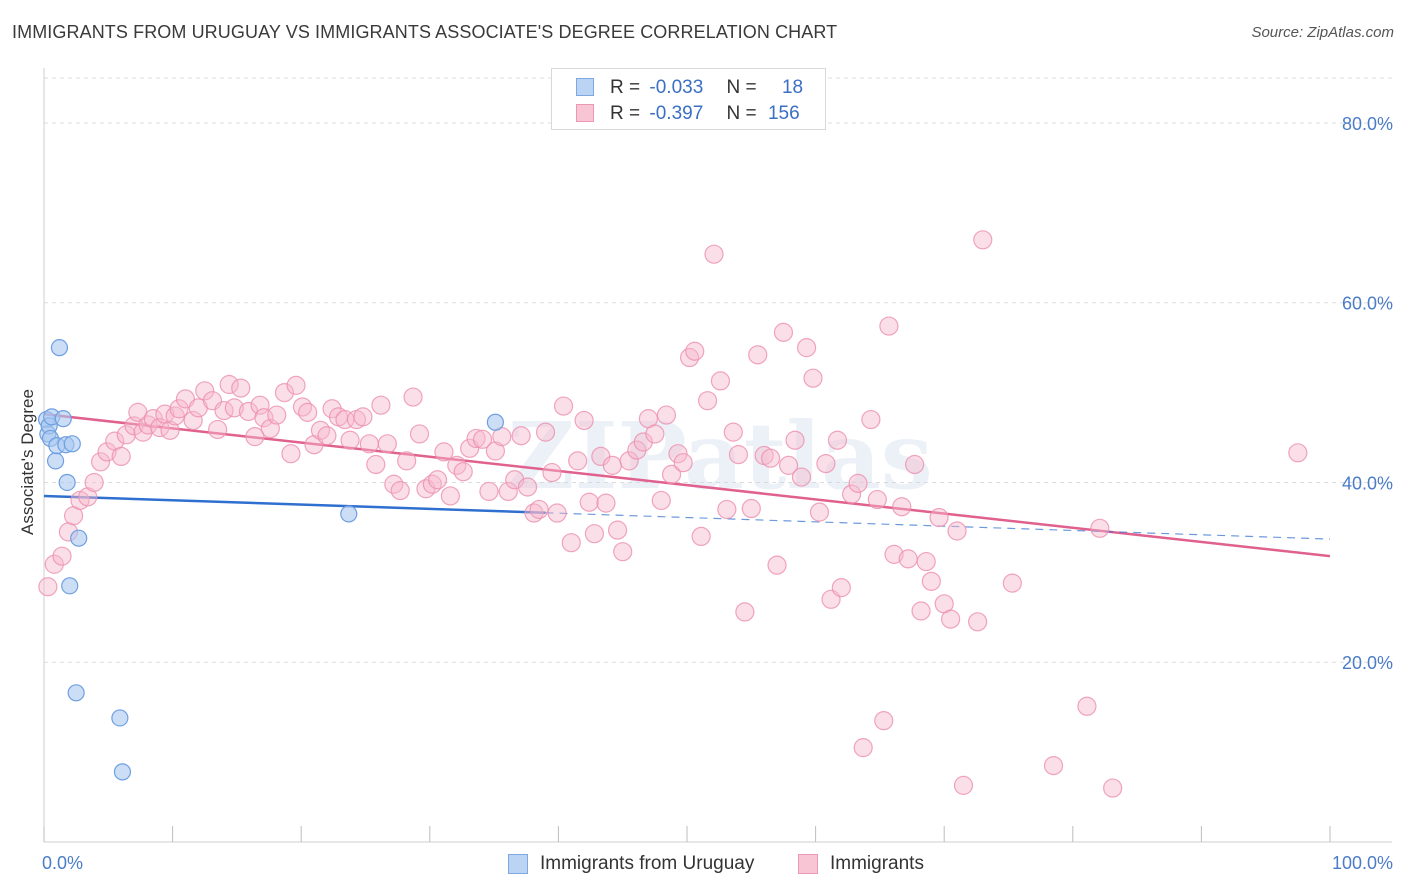 Image resolution: width=1406 pixels, height=892 pixels. Describe the element at coordinates (1367, 483) in the screenshot. I see `y-tick-label: 40.0%` at that location.